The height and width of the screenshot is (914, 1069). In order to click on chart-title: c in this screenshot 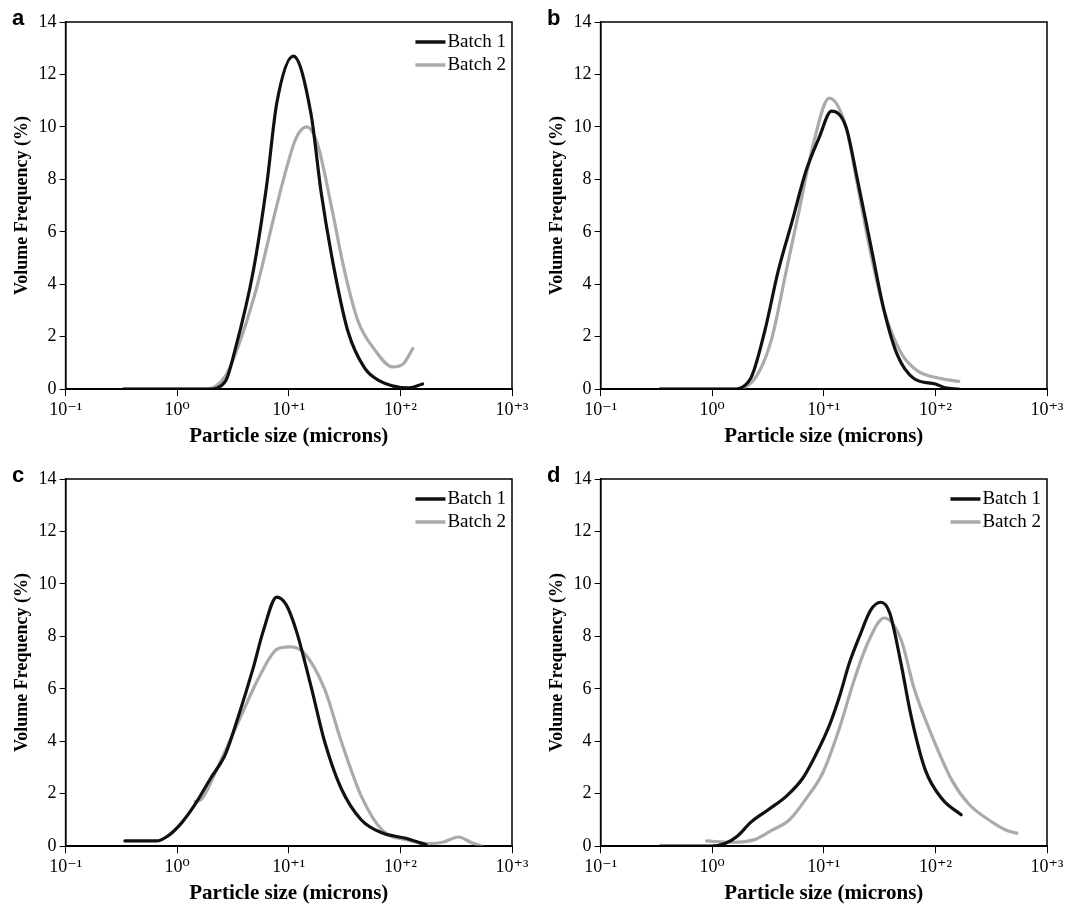, I will do `click(18, 475)`.